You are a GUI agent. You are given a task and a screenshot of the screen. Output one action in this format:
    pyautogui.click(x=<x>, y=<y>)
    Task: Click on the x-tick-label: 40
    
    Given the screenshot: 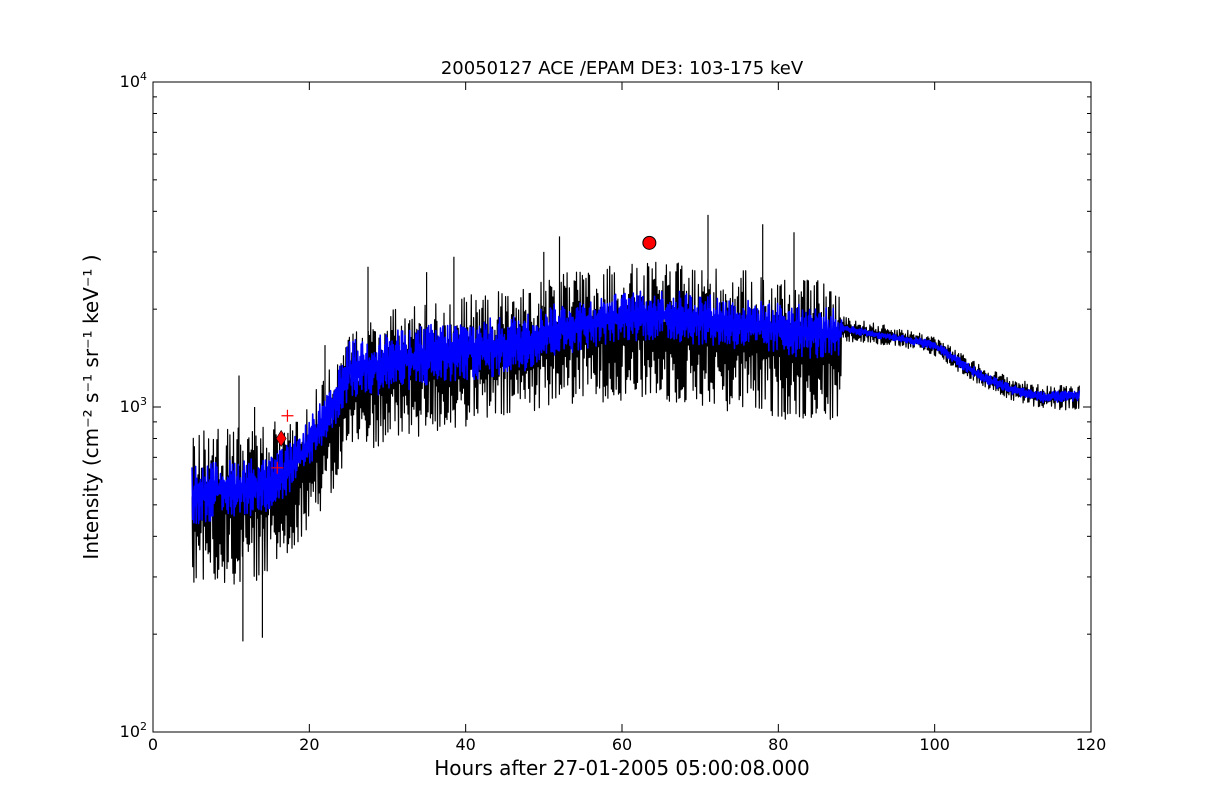 What is the action you would take?
    pyautogui.click(x=465, y=744)
    